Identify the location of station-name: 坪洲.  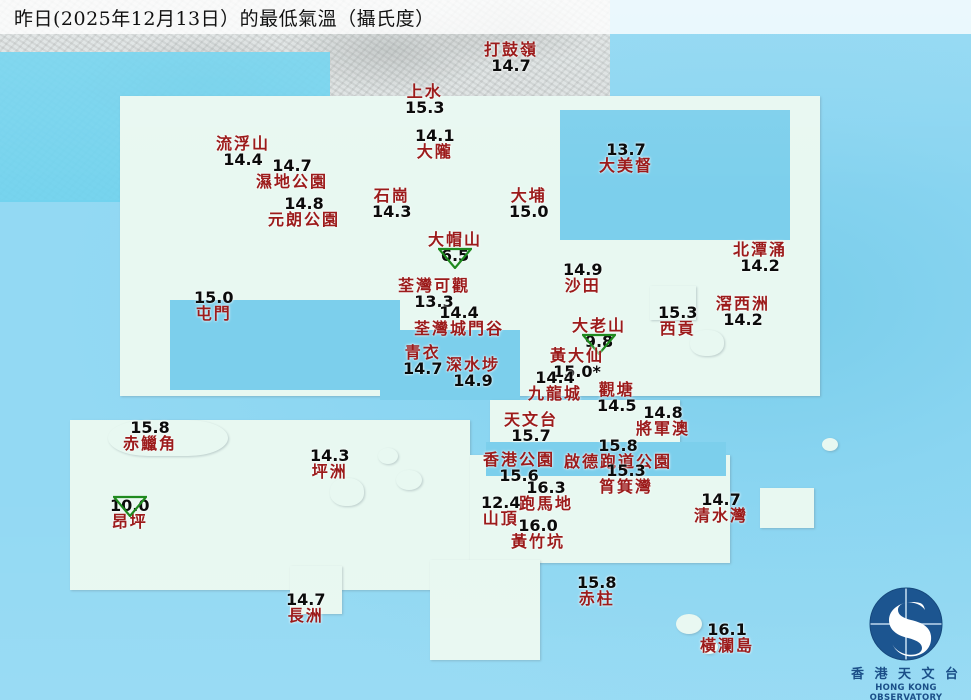
(329, 472).